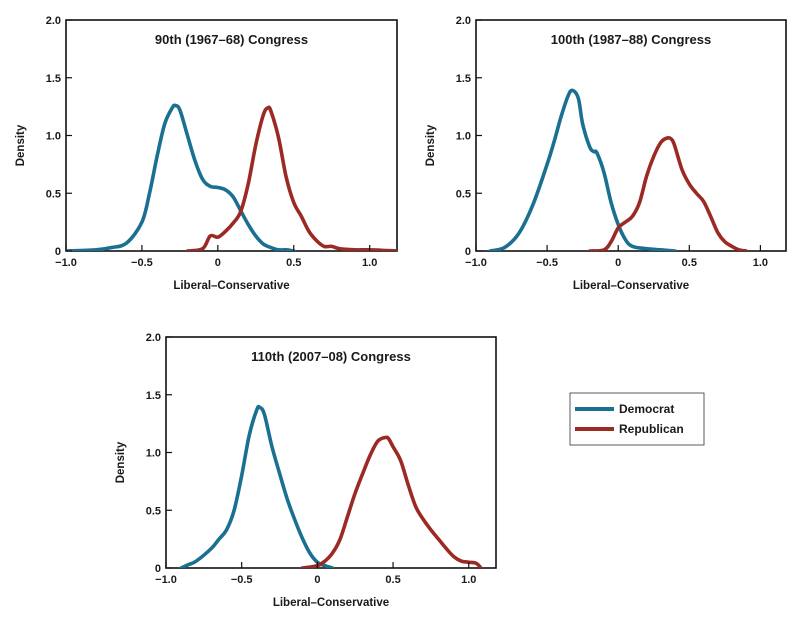 The width and height of the screenshot is (794, 617). I want to click on chart-title: 100th (1987–88) Congress, so click(631, 39).